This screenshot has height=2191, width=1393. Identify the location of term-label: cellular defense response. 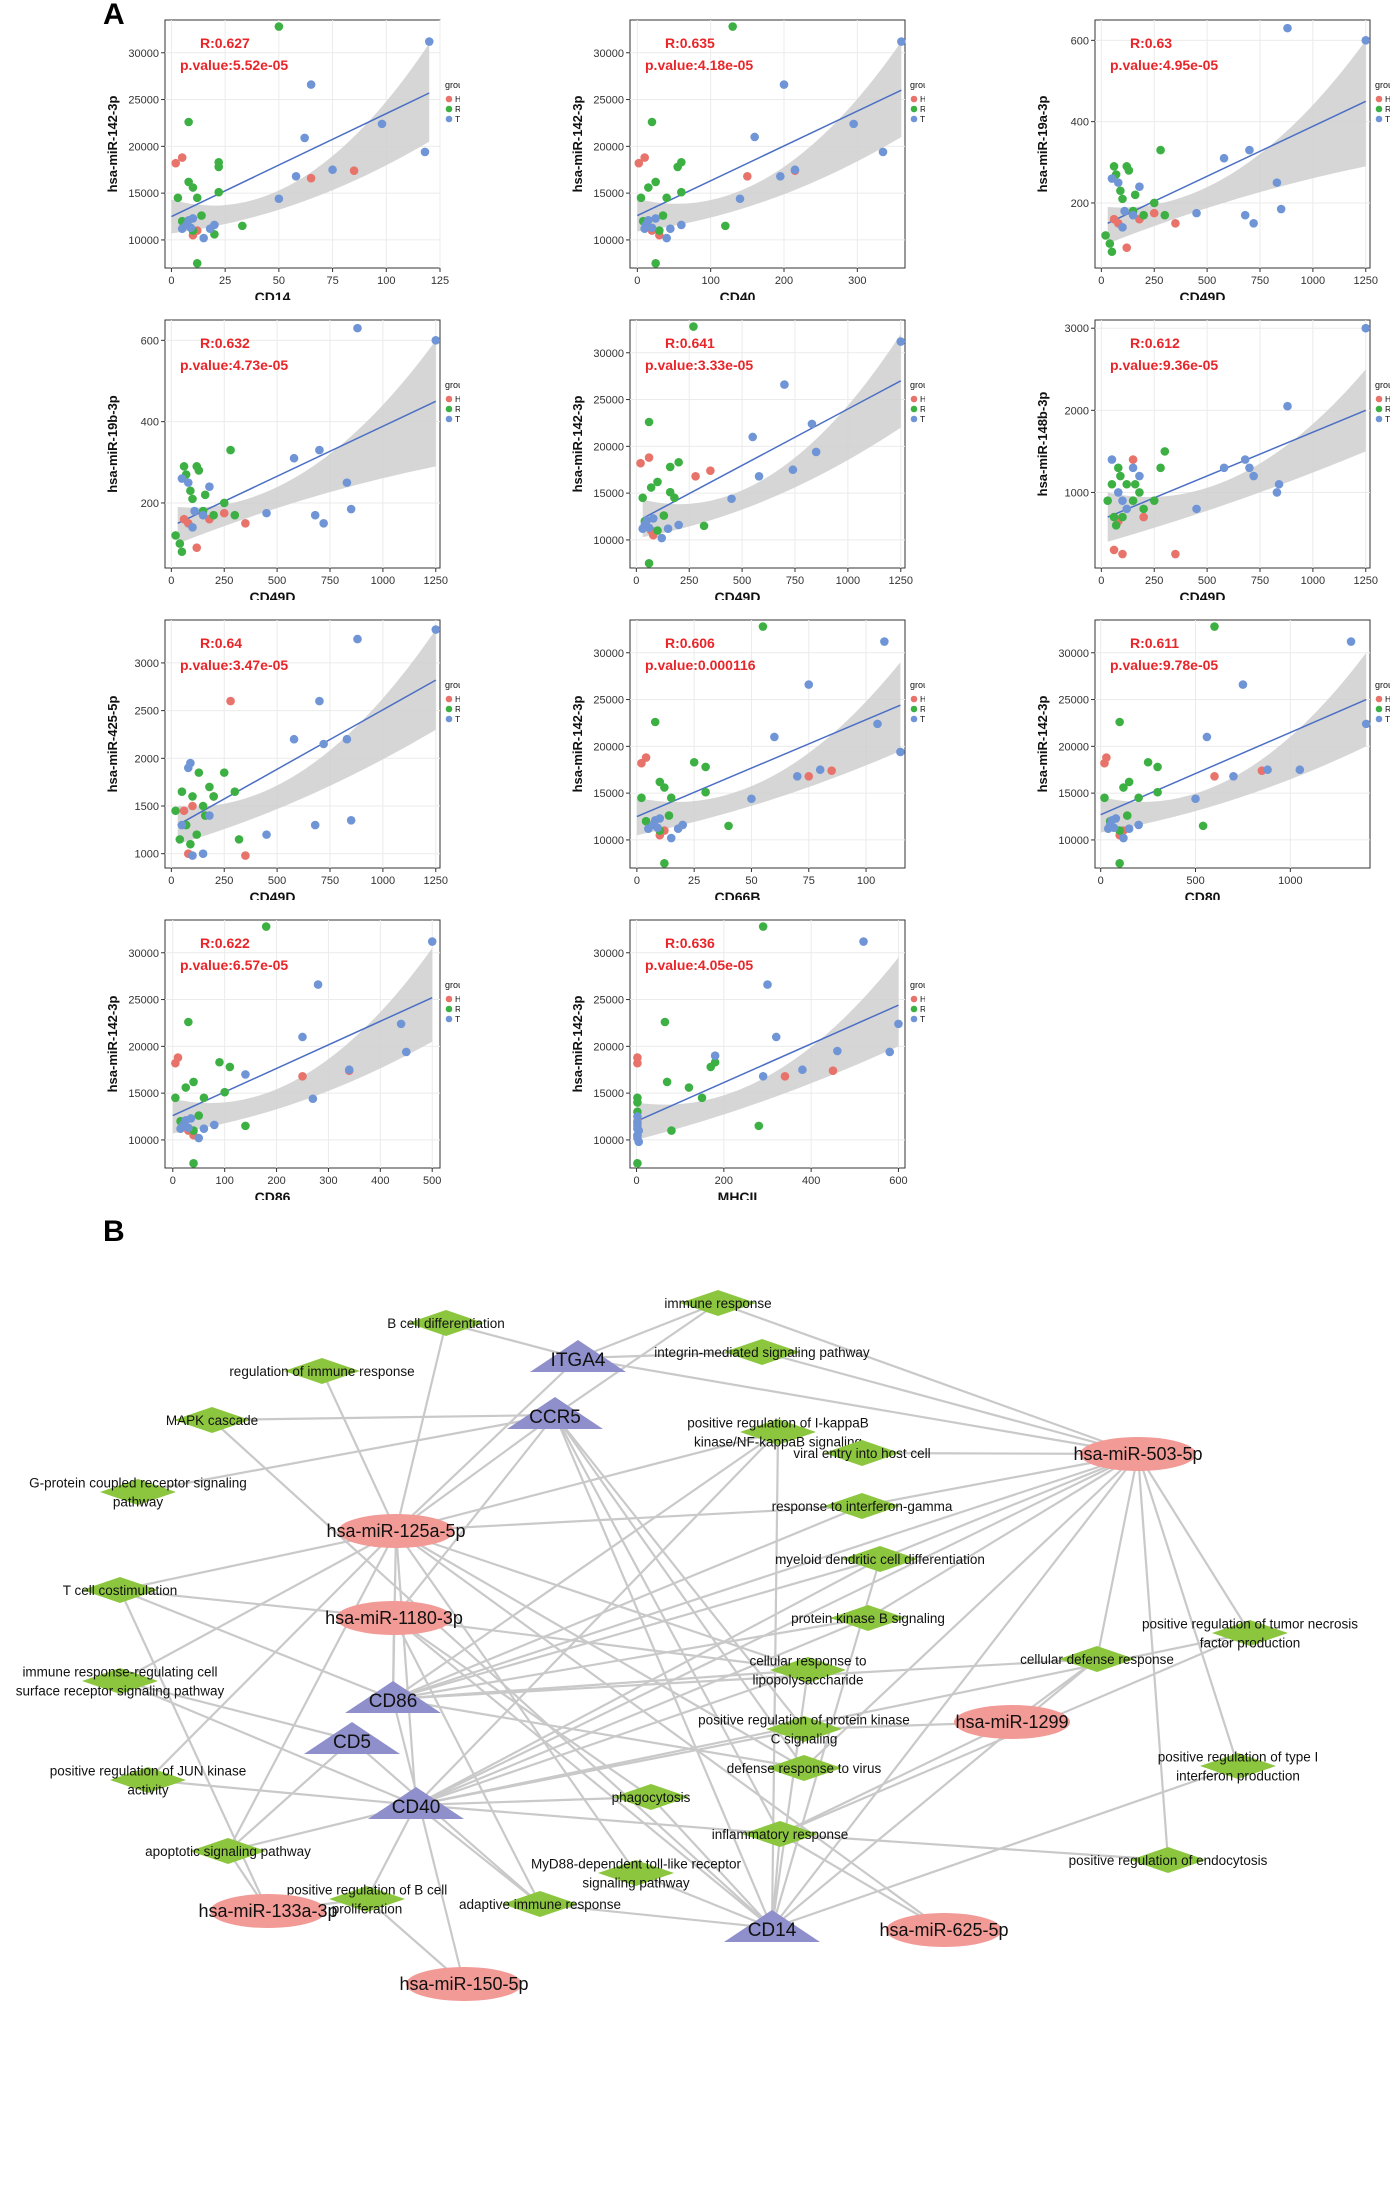
(1097, 1659).